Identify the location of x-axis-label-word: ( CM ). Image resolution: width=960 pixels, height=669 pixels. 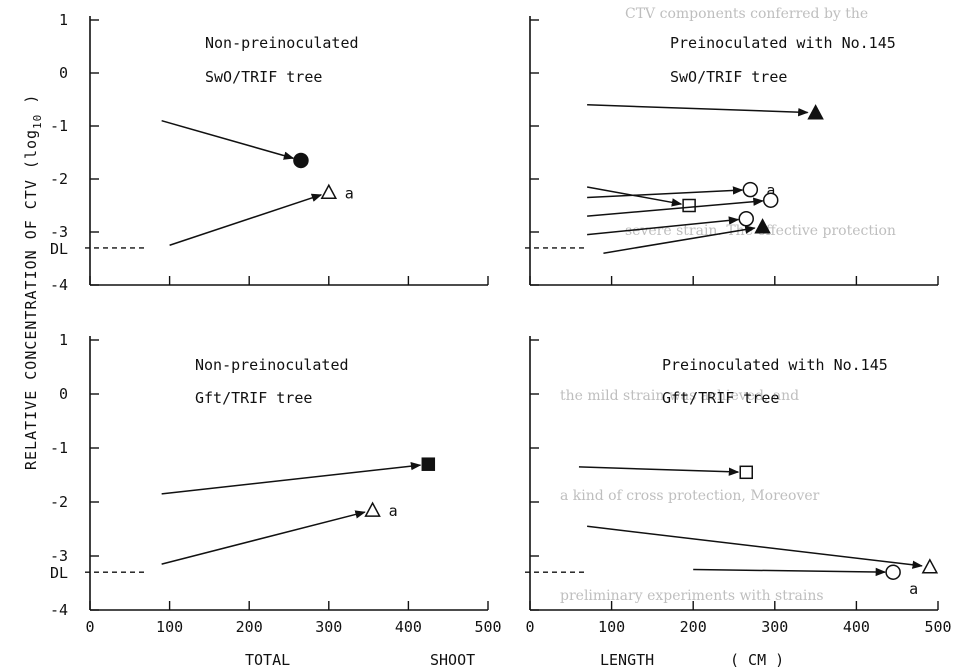
(757, 660).